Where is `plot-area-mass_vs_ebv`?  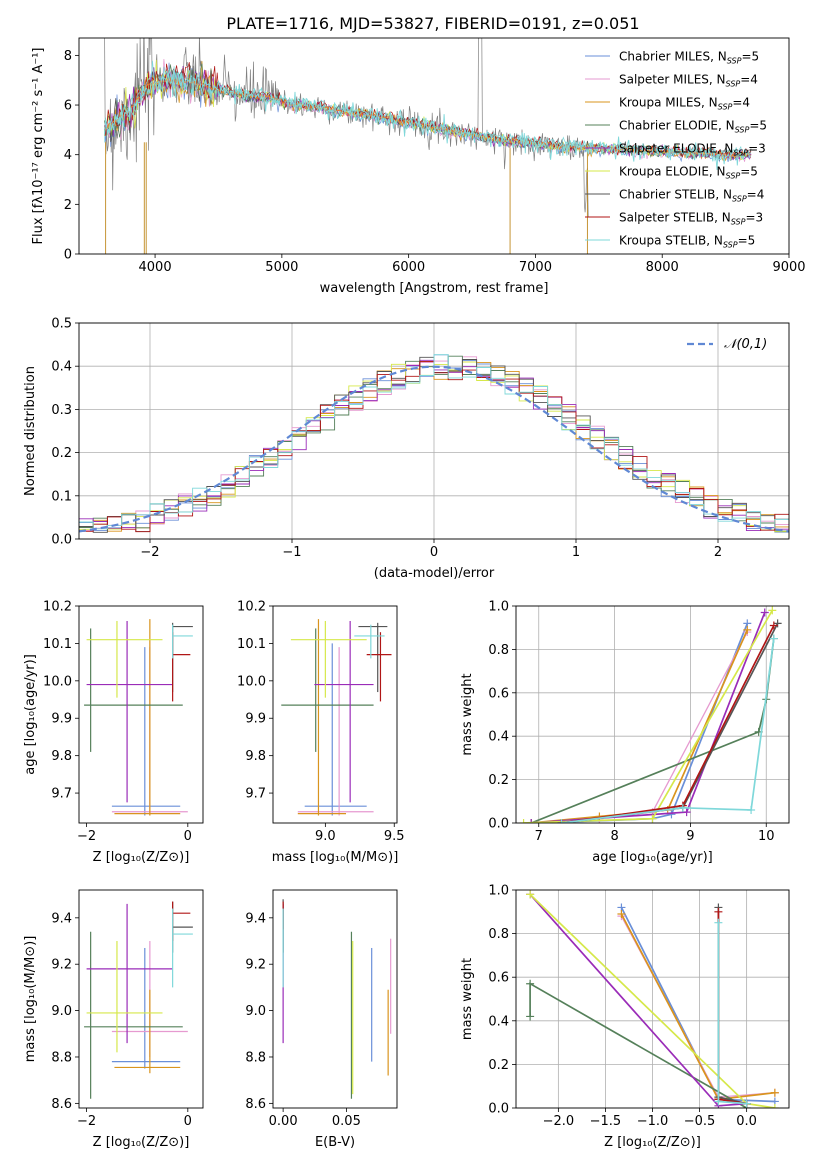
plot-area-mass_vs_ebv is located at coordinates (337, 999).